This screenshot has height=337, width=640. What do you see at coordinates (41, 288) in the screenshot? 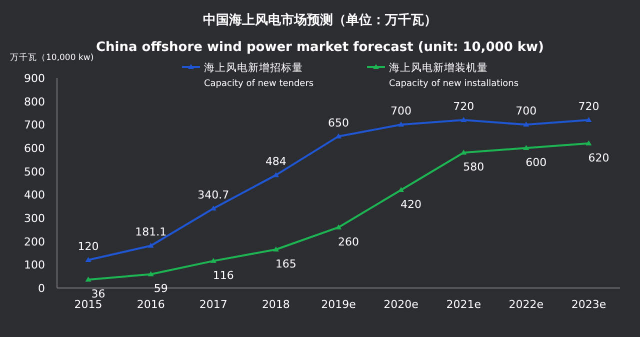
I see `y-tick-label: 0` at bounding box center [41, 288].